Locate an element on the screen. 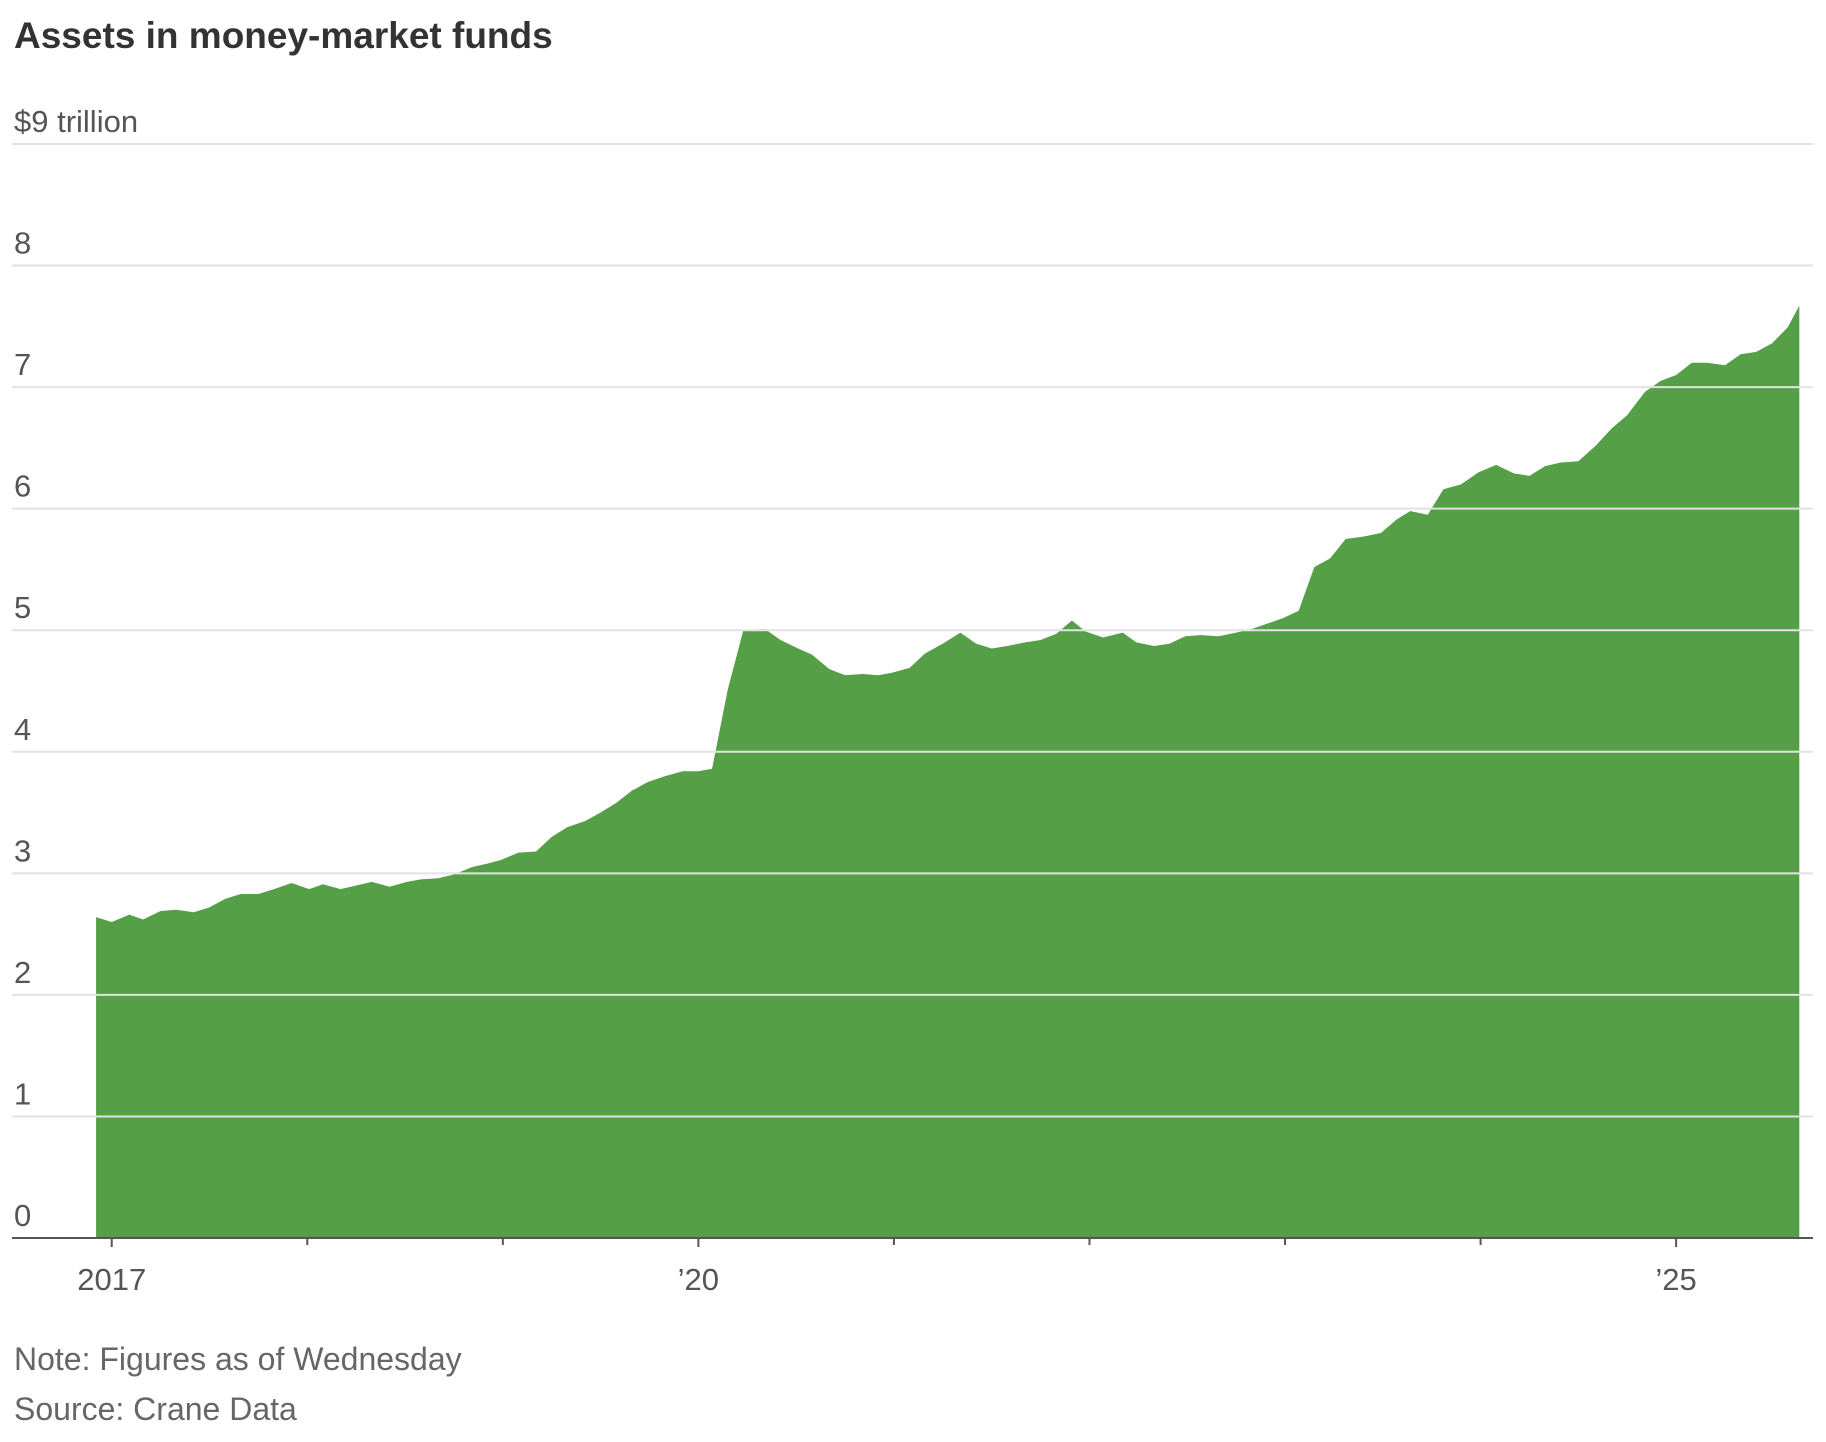  y-tick-label: 5 is located at coordinates (22, 607).